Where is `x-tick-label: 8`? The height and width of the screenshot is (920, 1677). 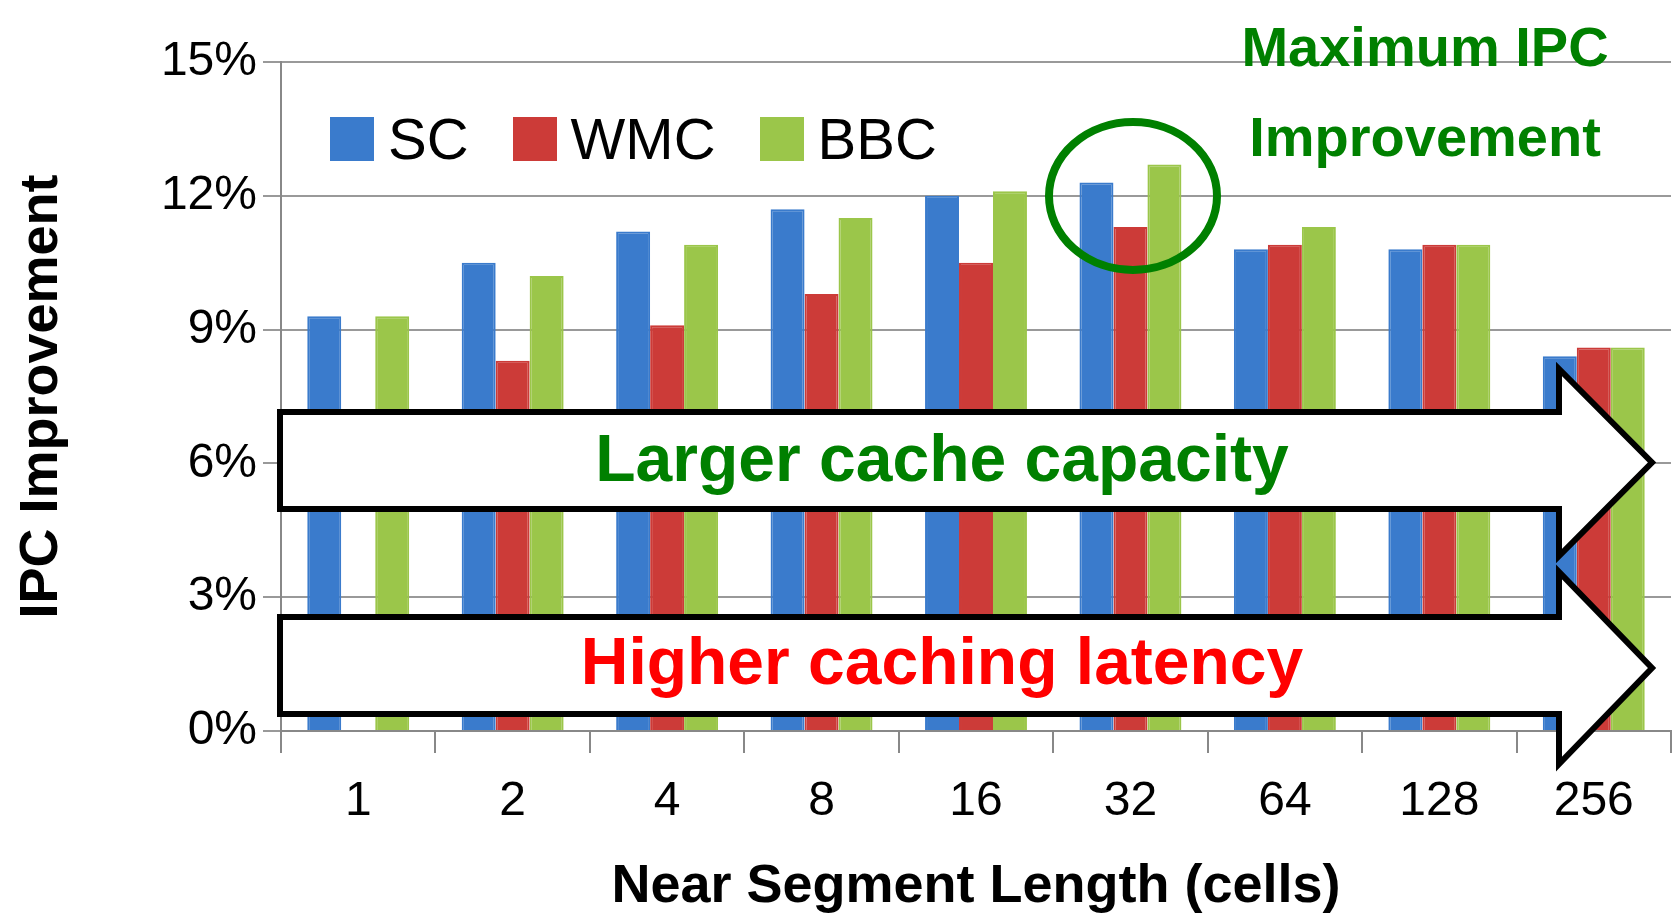 x-tick-label: 8 is located at coordinates (821, 799).